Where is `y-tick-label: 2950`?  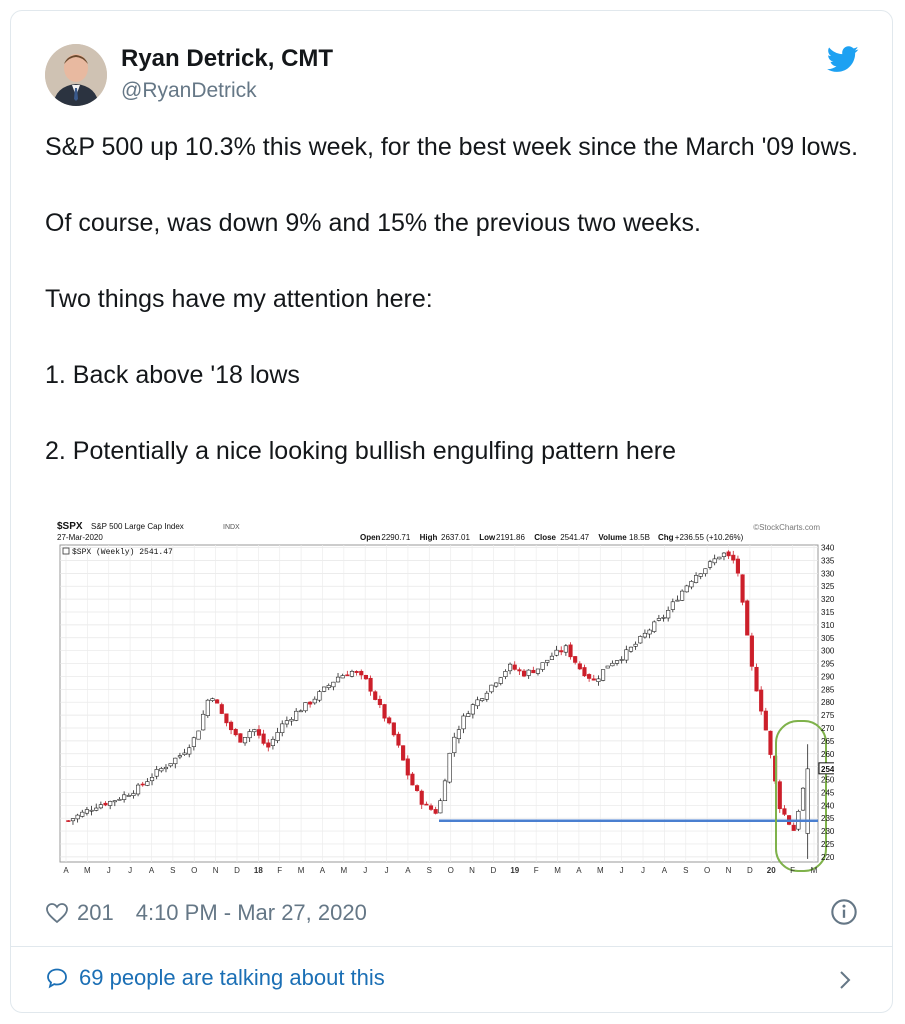 y-tick-label: 2950 is located at coordinates (827, 664).